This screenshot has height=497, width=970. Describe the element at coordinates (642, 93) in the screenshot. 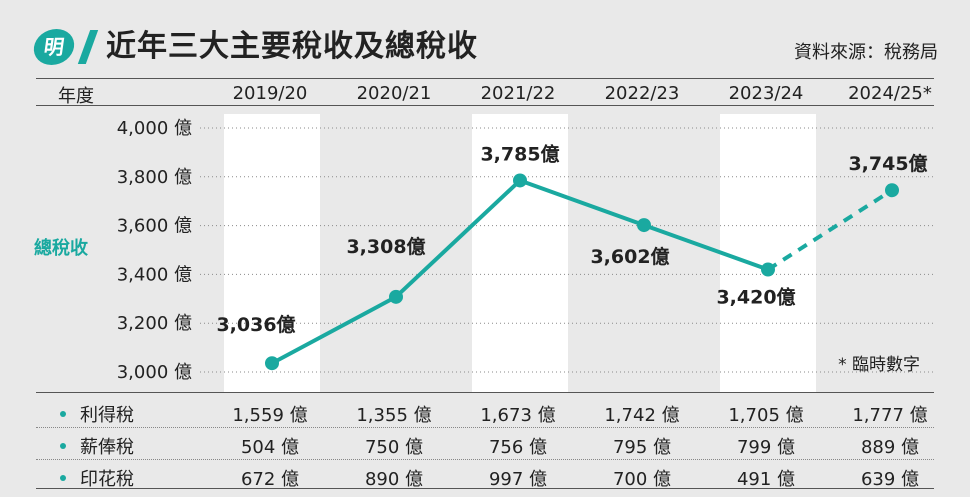

I see `year-label: 2022/23` at that location.